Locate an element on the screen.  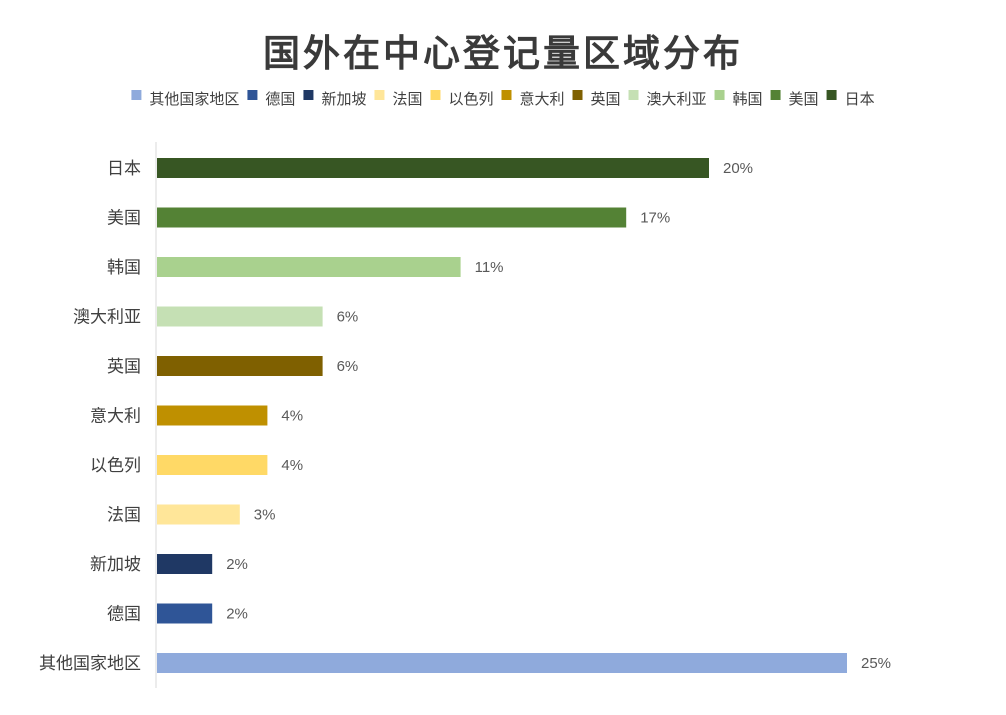
category-label: 美国 is located at coordinates (124, 219).